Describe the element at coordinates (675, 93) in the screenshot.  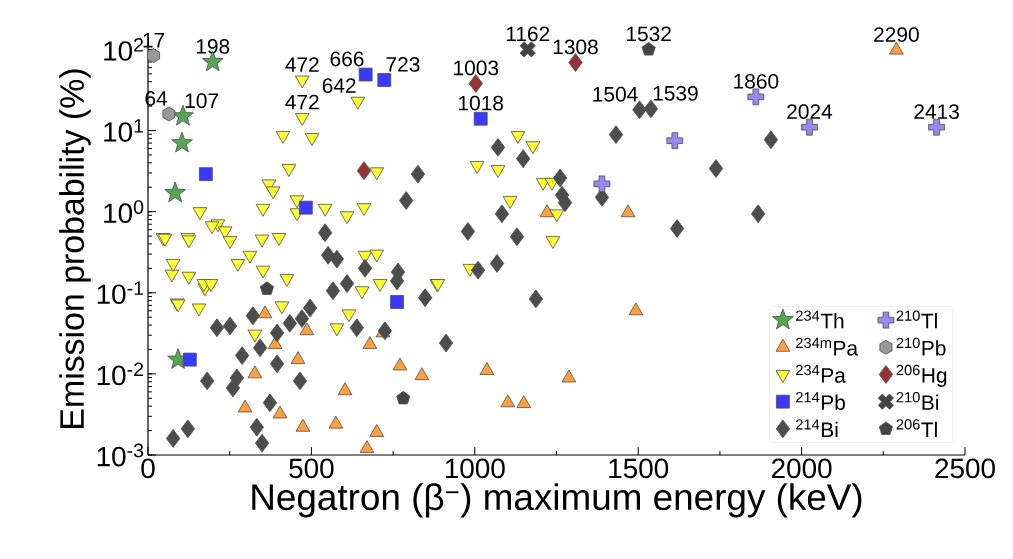
I see `annotation: 1539` at that location.